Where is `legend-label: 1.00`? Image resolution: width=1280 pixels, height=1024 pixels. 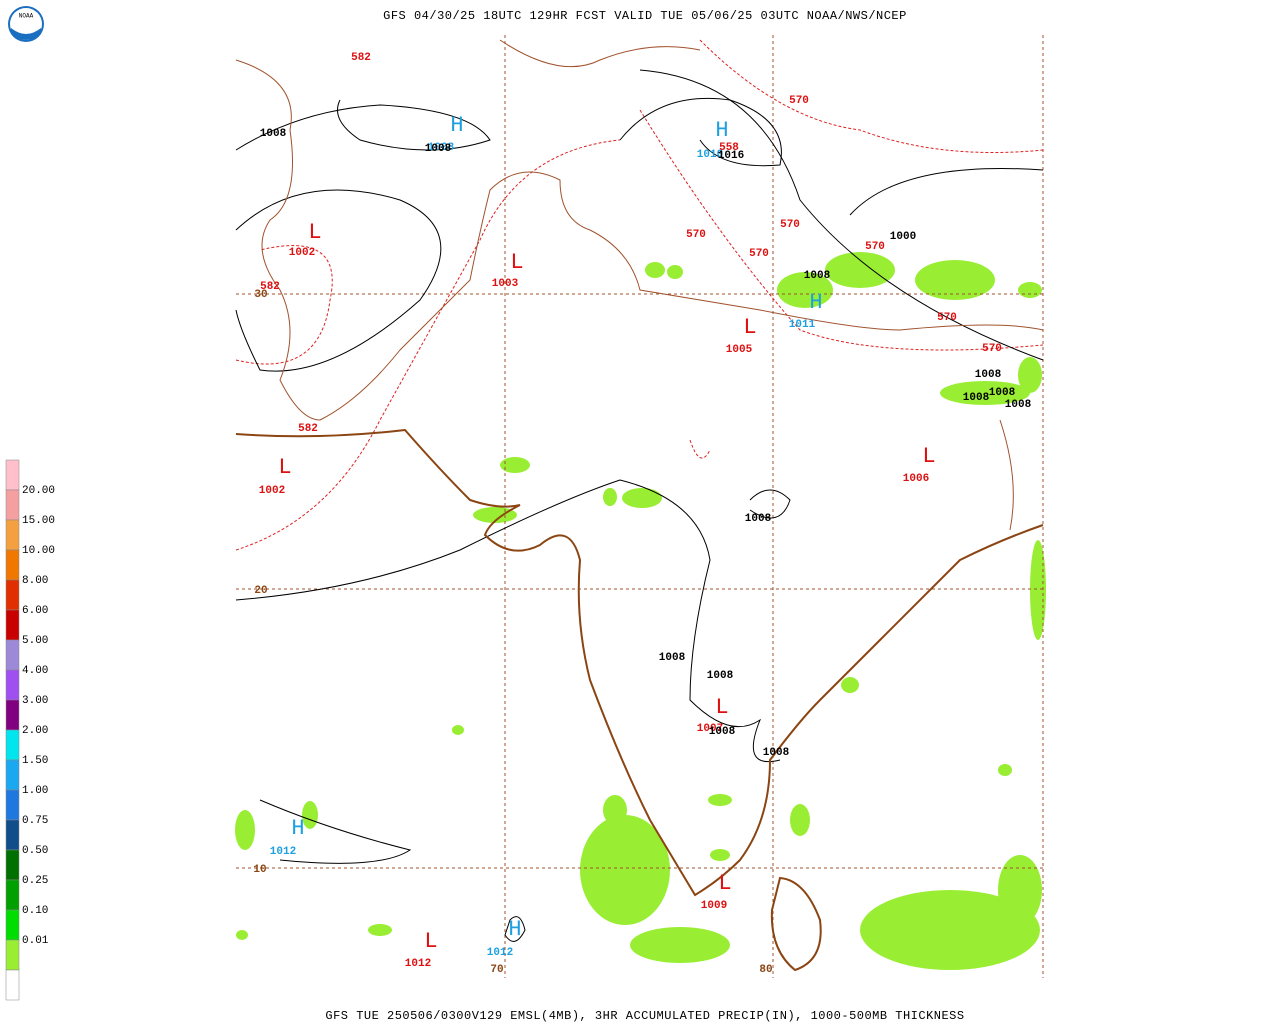 legend-label: 1.00 is located at coordinates (35, 791).